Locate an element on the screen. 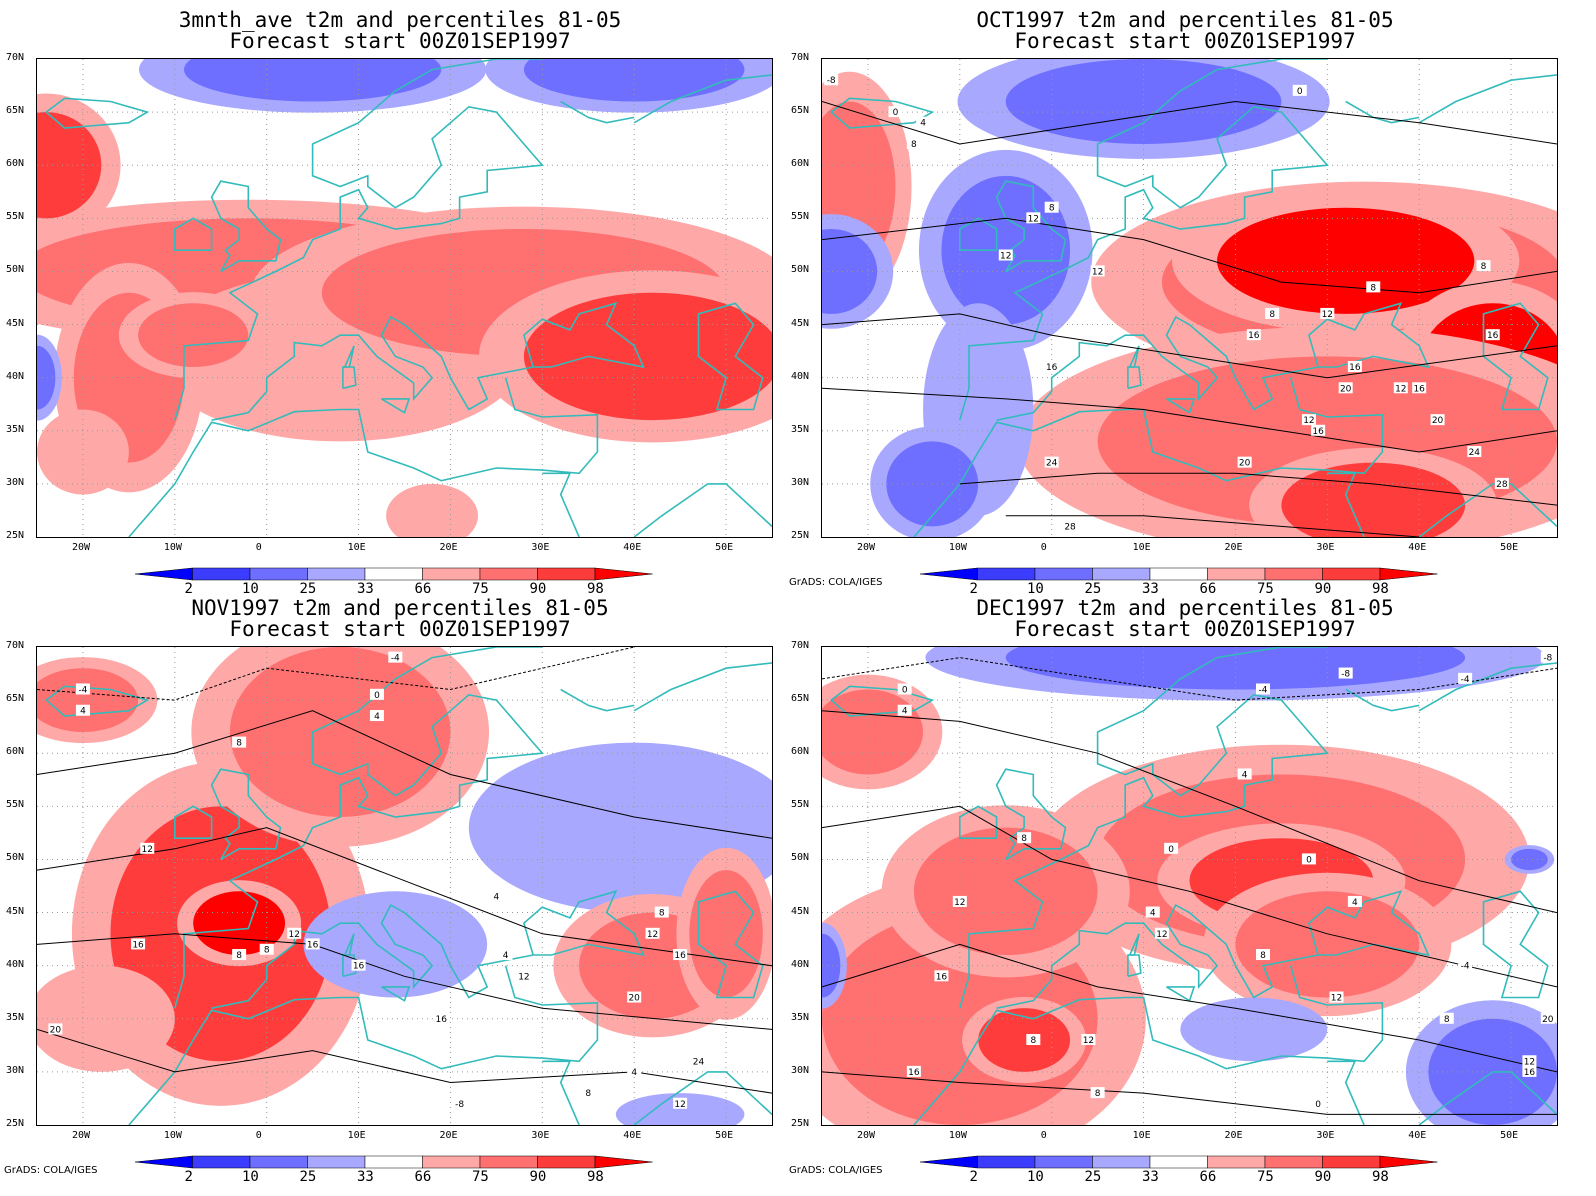 The image size is (1596, 1196). panel-title: 3mnth_ave t2m and percentiles 81-05 is located at coordinates (400, 20).